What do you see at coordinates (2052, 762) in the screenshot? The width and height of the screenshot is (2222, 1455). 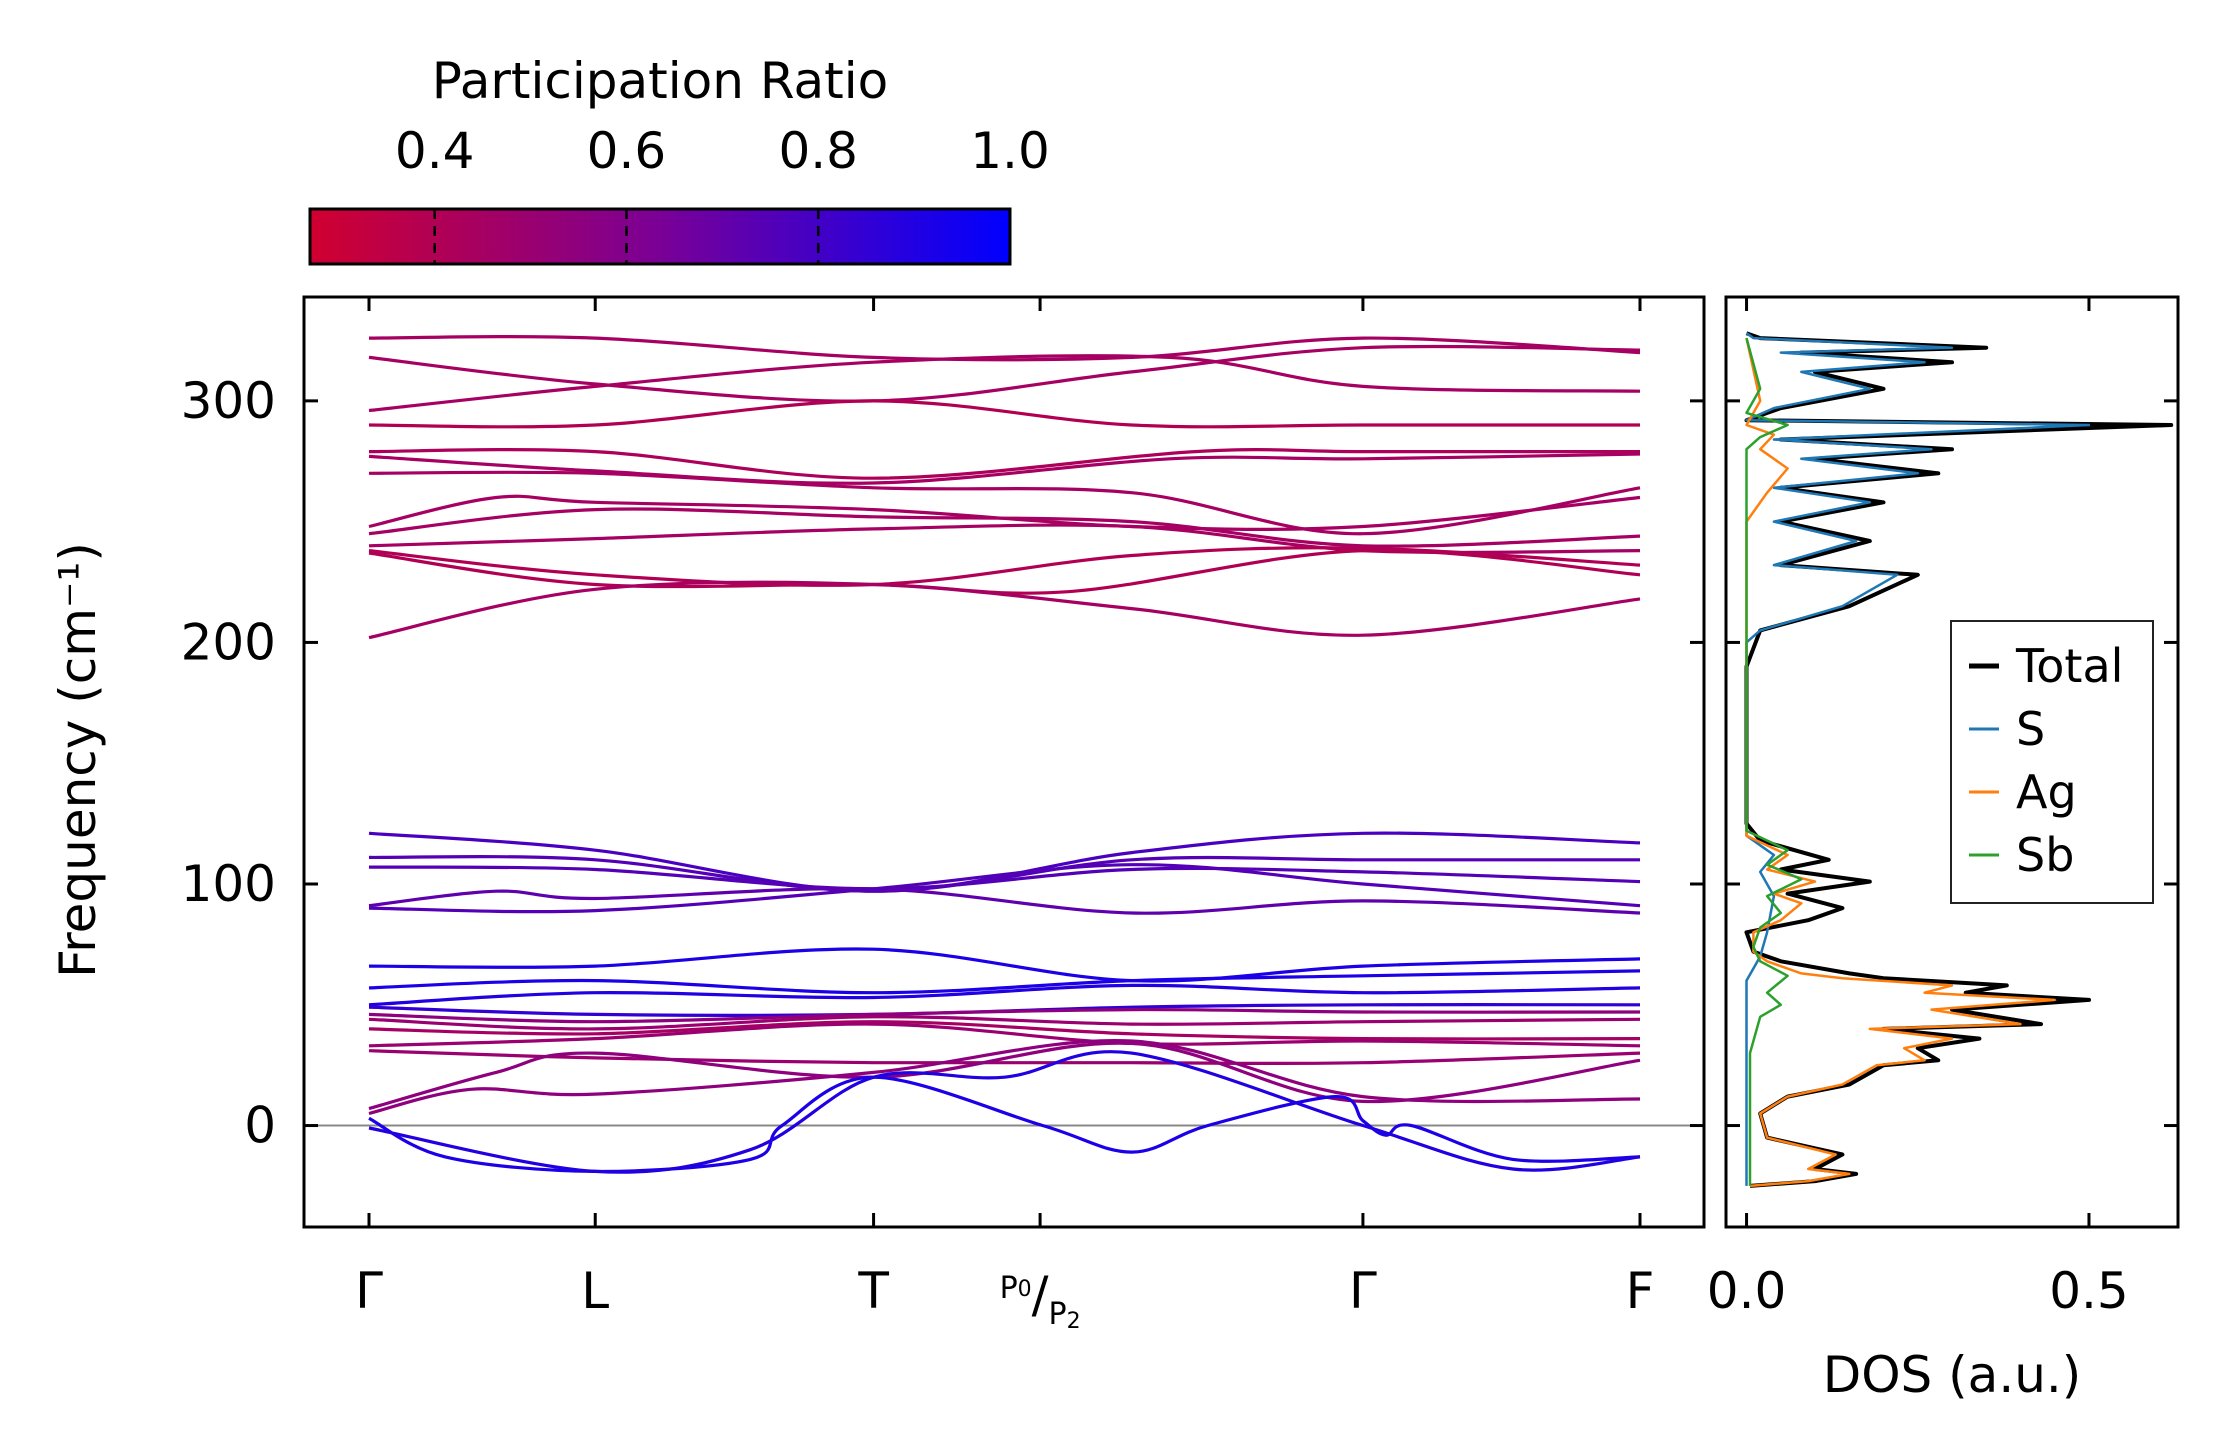 I see `dos-legend: Total S Ag Sb` at bounding box center [2052, 762].